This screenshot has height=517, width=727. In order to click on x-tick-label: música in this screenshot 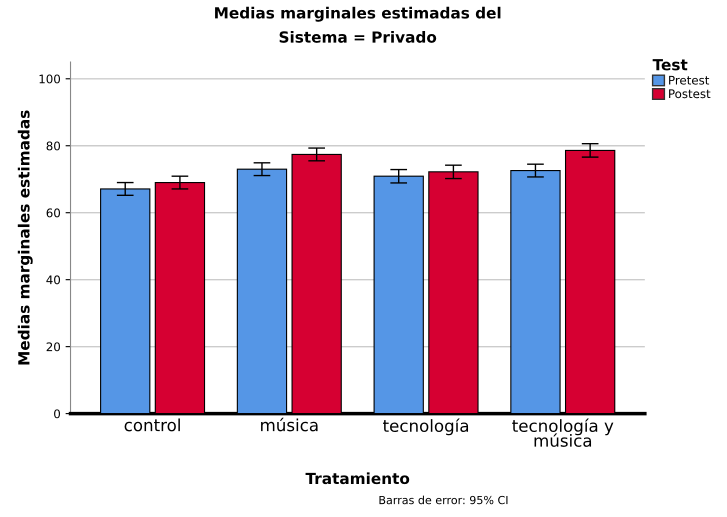, I will do `click(289, 425)`.